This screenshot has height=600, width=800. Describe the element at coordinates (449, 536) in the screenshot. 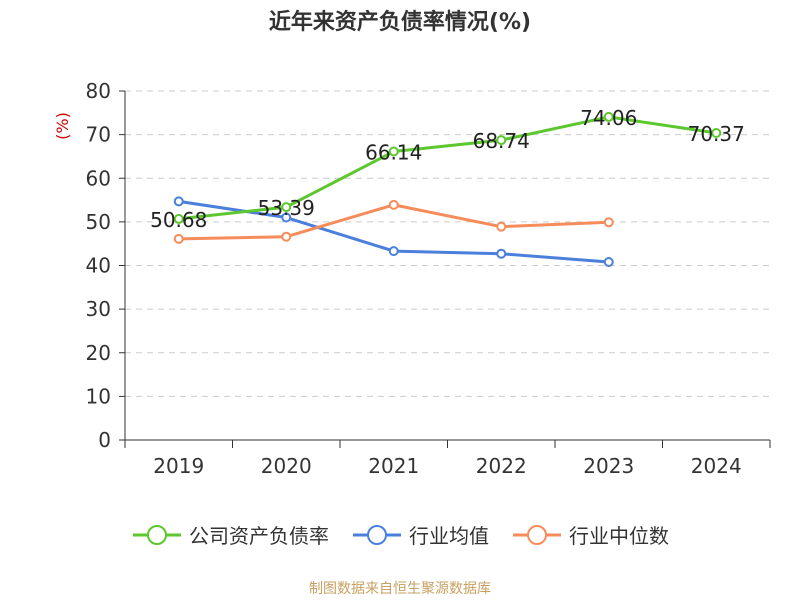

I see `legend-label: 行业均值` at that location.